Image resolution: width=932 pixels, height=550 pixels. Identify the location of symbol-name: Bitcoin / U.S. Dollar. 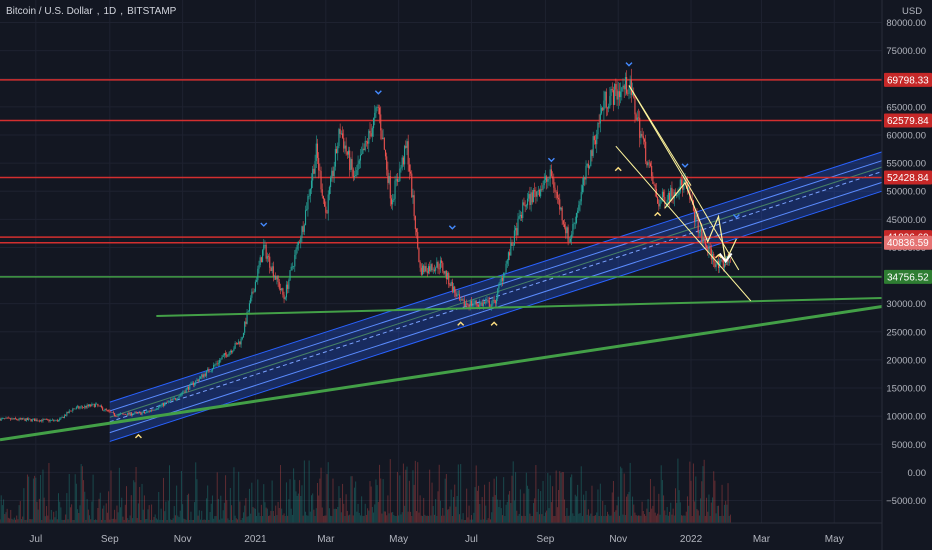
(49, 11).